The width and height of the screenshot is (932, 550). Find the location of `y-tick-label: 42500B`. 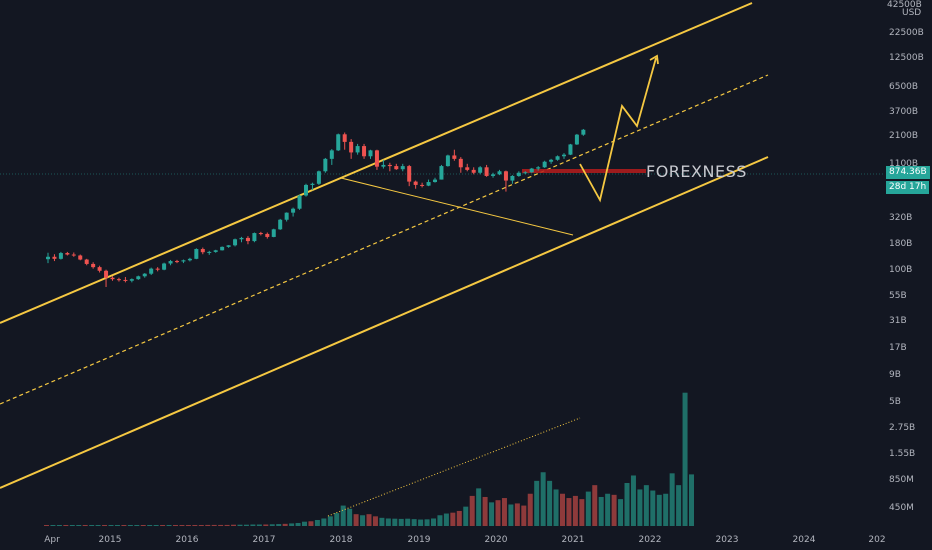

y-tick-label: 42500B is located at coordinates (904, 5).